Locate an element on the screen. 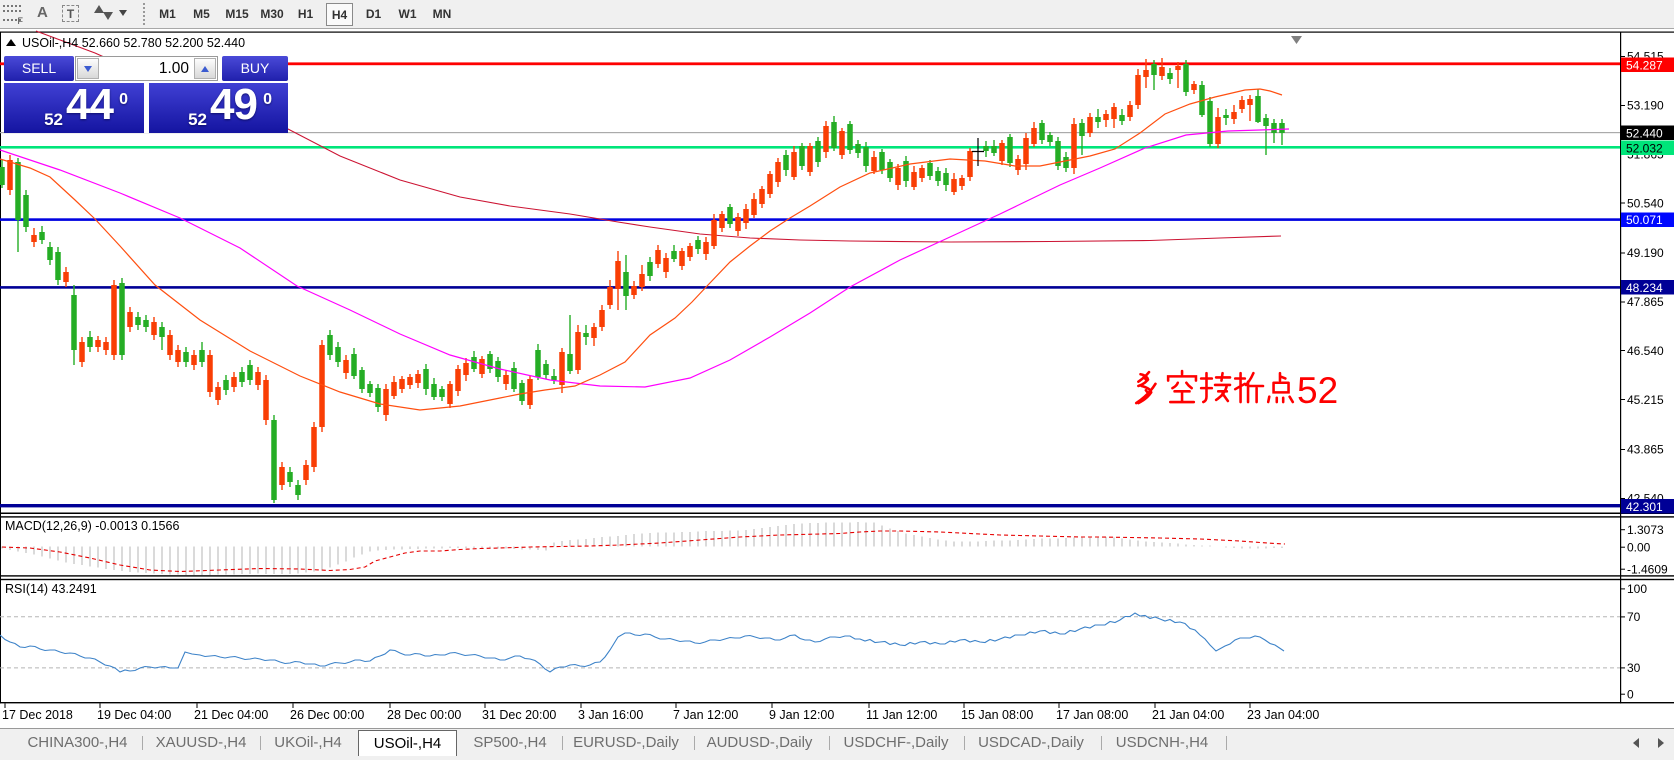 This screenshot has width=1674, height=760. svg-text: 0.00 is located at coordinates (1639, 548).